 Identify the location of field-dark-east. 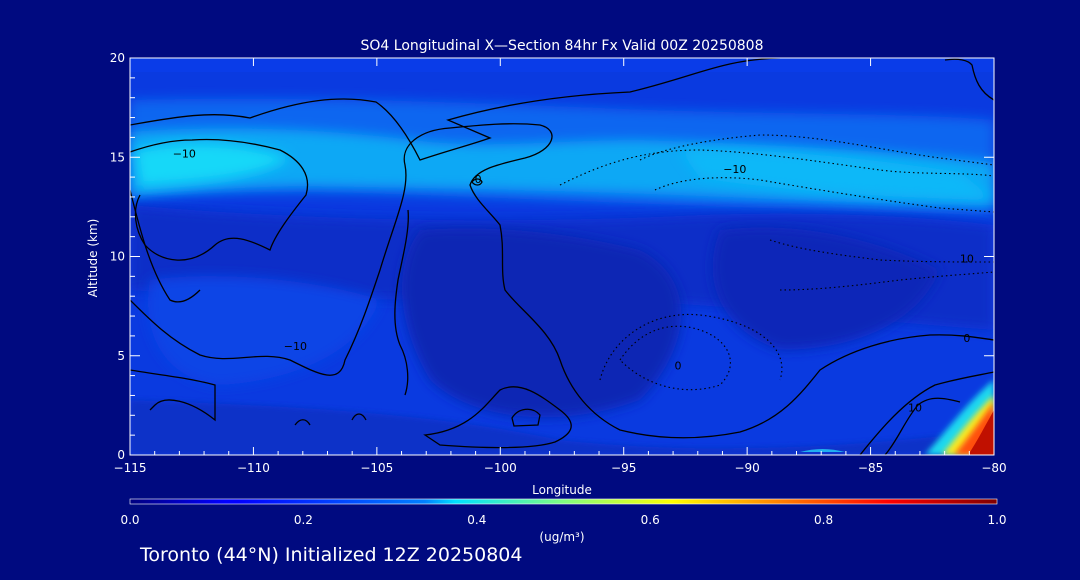
(826, 288).